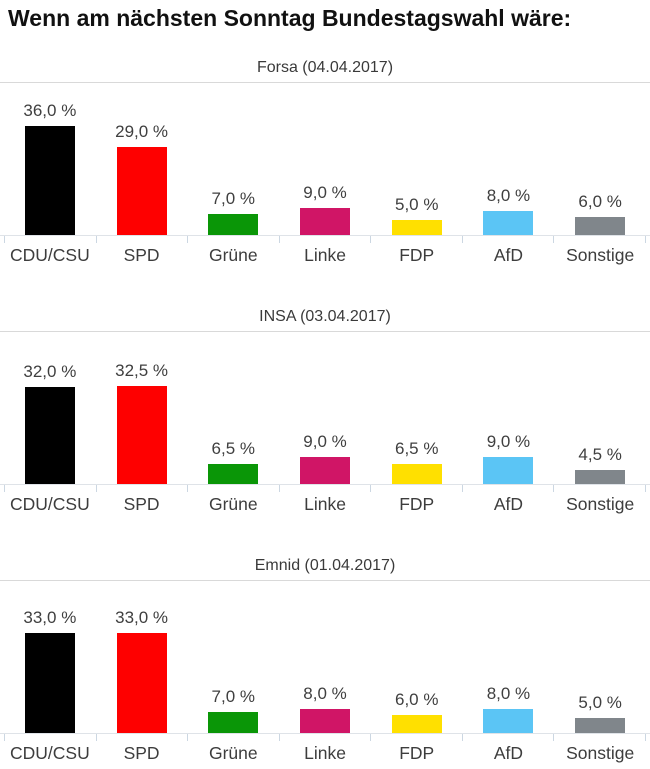  Describe the element at coordinates (325, 67) in the screenshot. I see `chart-title: Forsa (04.04.2017)` at that location.